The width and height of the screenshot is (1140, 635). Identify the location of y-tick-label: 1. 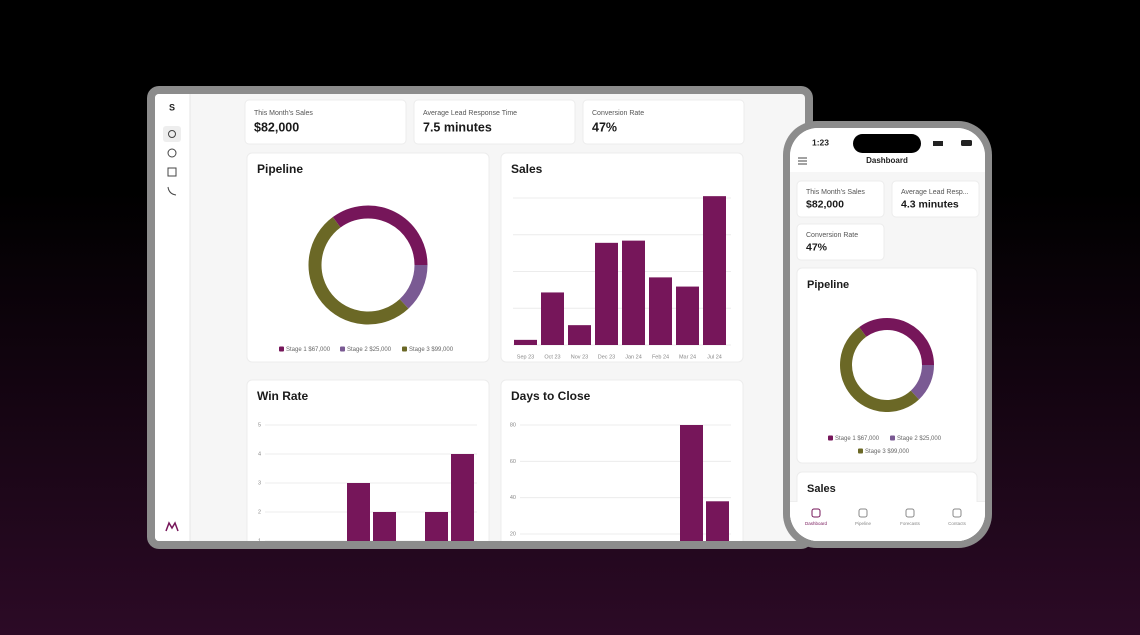
(259, 541).